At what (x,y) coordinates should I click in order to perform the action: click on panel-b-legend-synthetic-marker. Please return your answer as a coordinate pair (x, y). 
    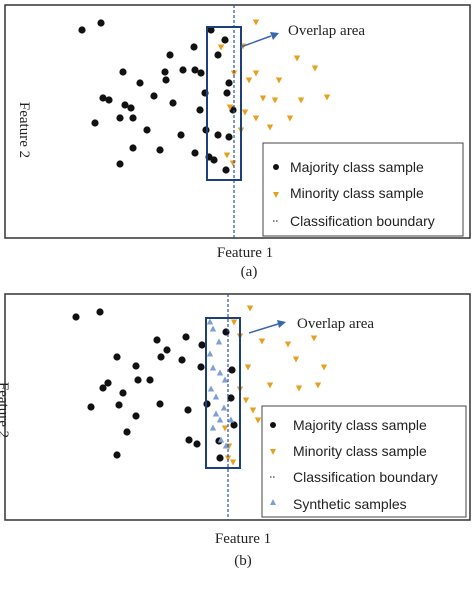
    Looking at the image, I should click on (273, 502).